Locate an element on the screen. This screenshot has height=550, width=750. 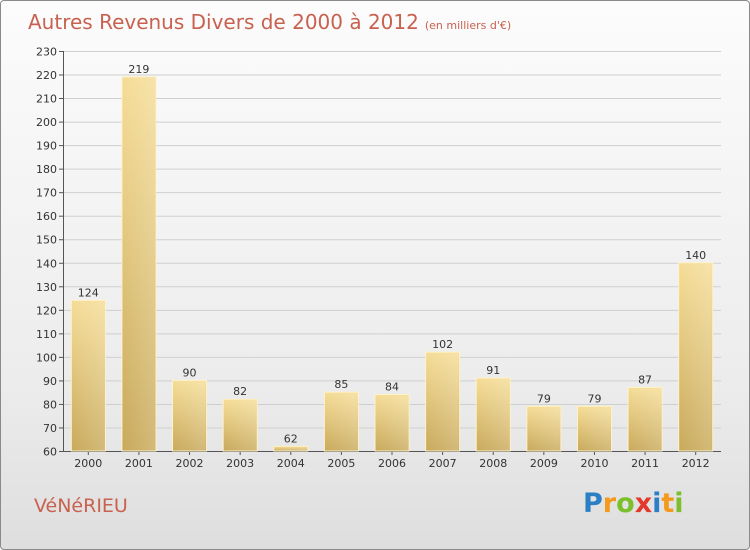
x-tick-label: 2004 is located at coordinates (291, 463).